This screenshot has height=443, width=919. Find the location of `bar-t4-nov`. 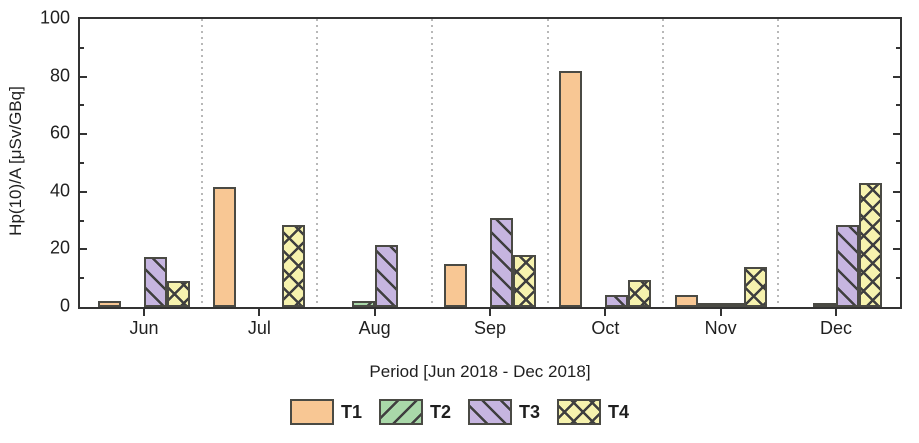

bar-t4-nov is located at coordinates (755, 286).